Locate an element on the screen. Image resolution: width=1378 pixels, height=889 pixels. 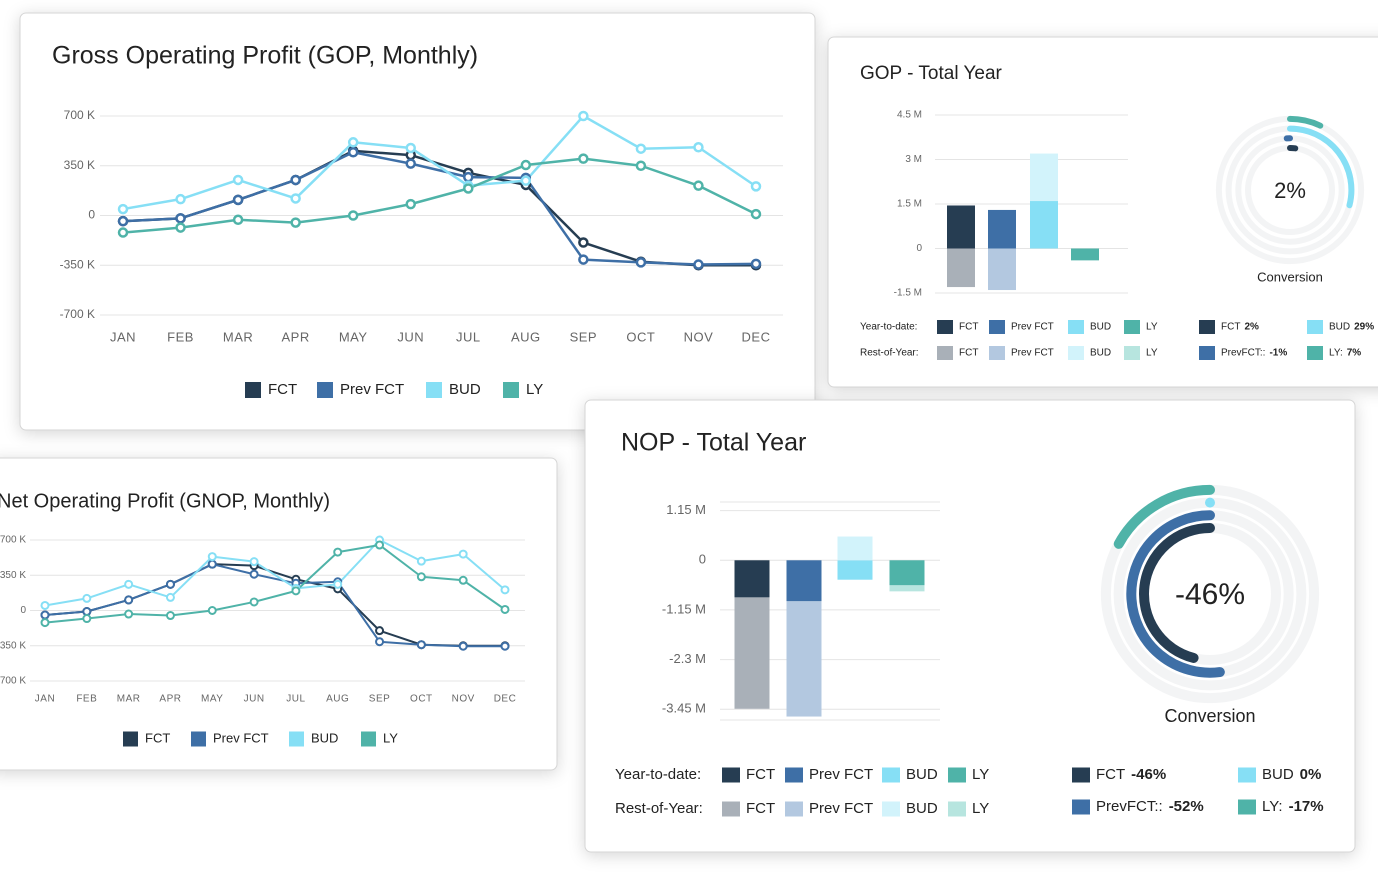
x-tick-label: DEC is located at coordinates (505, 699).